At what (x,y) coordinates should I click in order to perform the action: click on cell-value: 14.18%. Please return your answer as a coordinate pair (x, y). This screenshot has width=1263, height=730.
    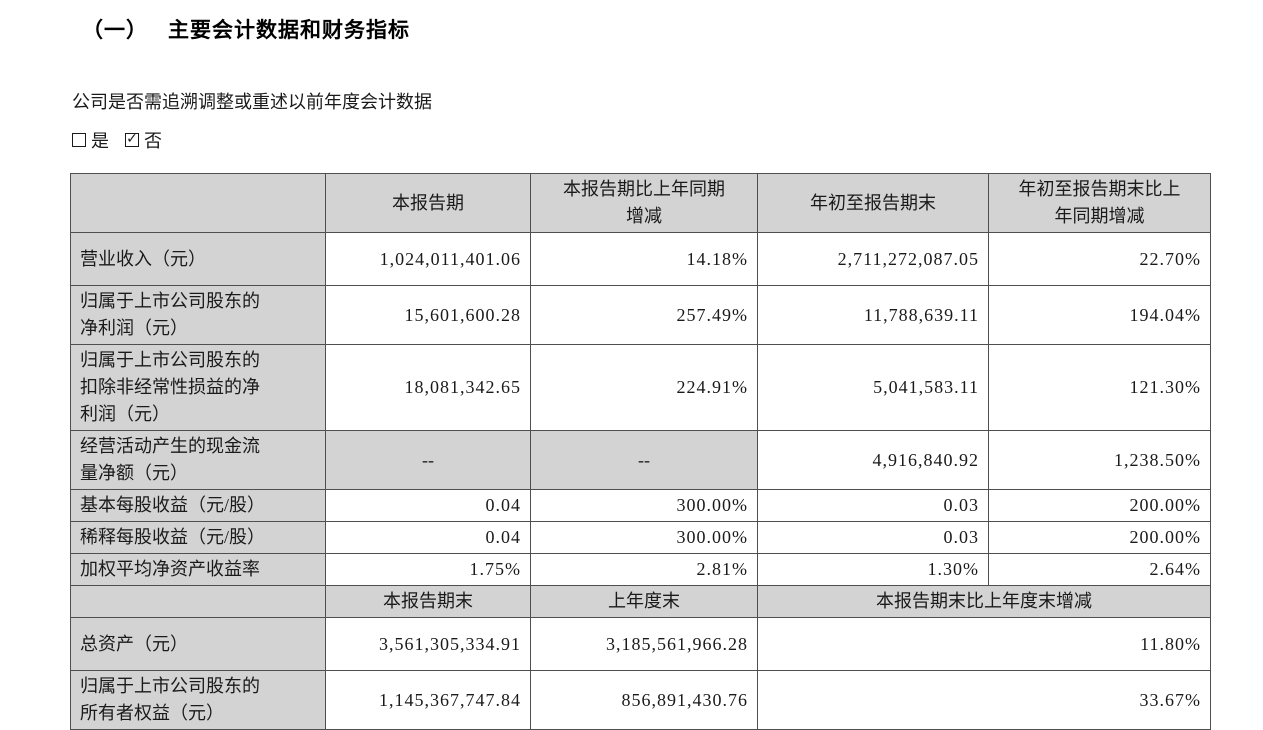
    Looking at the image, I should click on (644, 259).